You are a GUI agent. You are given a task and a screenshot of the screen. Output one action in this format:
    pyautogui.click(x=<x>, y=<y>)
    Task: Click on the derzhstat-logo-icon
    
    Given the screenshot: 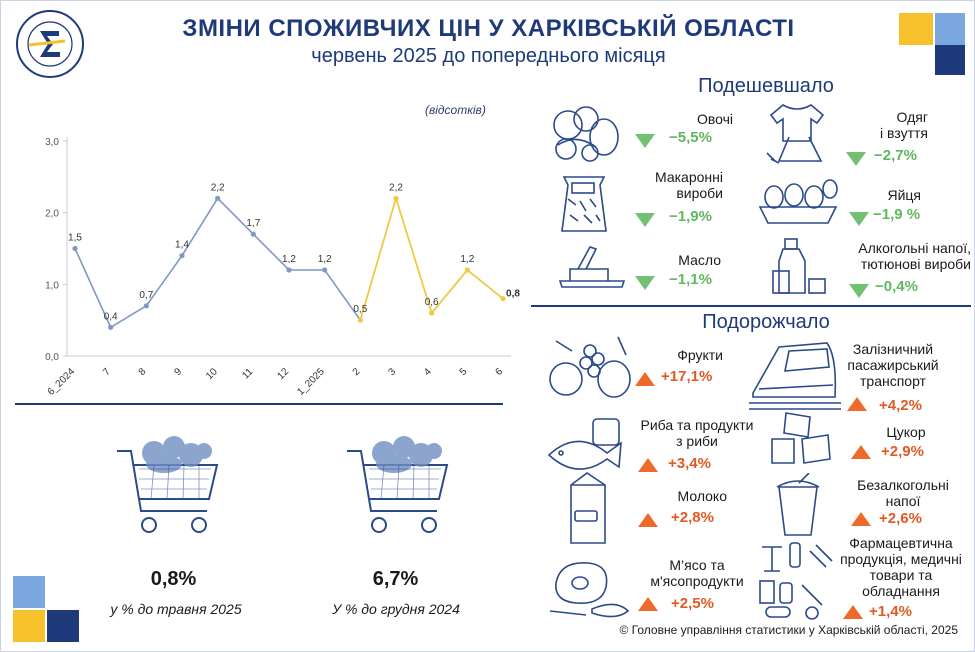 What is the action you would take?
    pyautogui.click(x=50, y=44)
    